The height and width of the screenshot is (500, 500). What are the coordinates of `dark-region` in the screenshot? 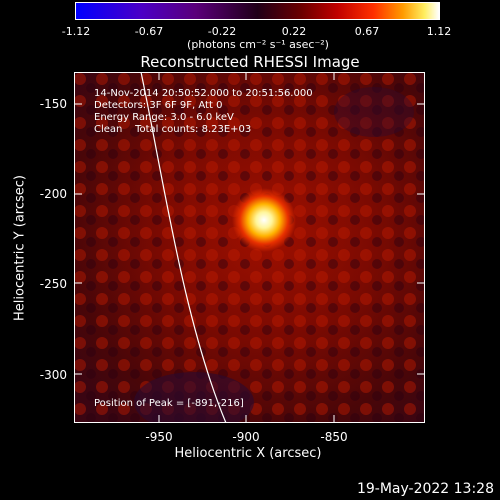 It's located at (374, 112).